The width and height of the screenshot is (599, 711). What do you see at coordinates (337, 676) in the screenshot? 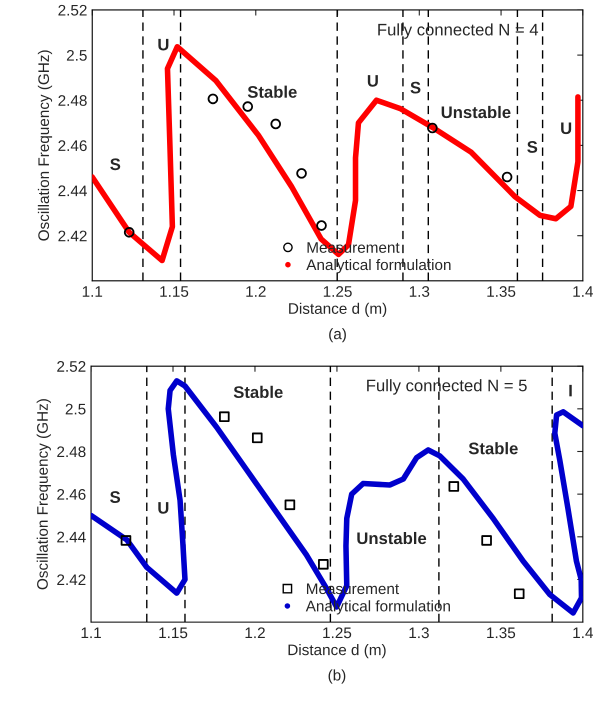
I see `text: (b)` at bounding box center [337, 676].